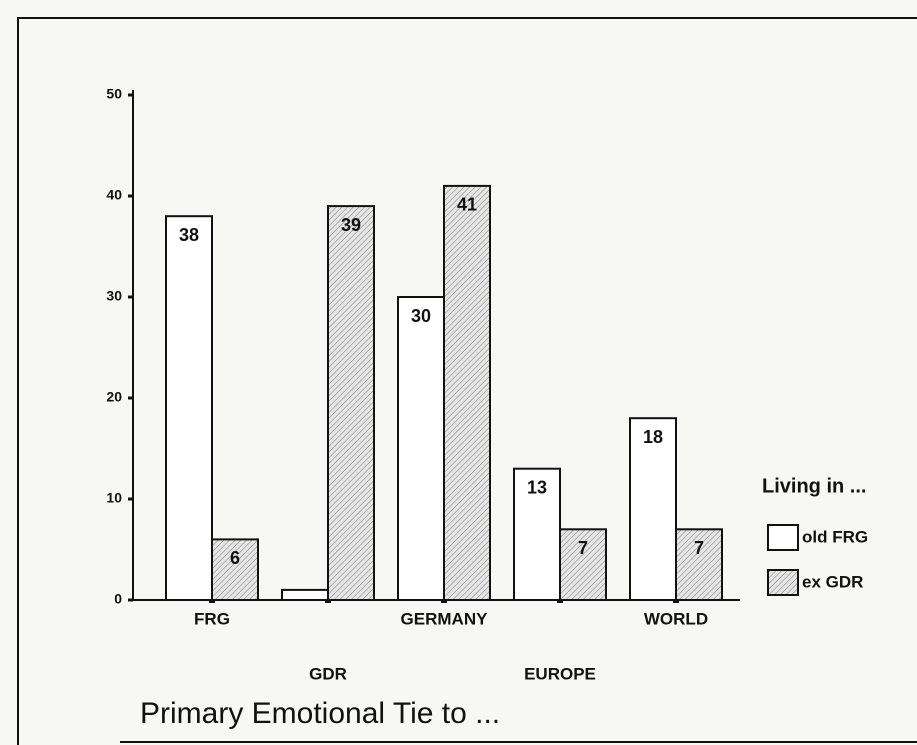 This screenshot has width=917, height=745. I want to click on y-tick-label: 10, so click(114, 498).